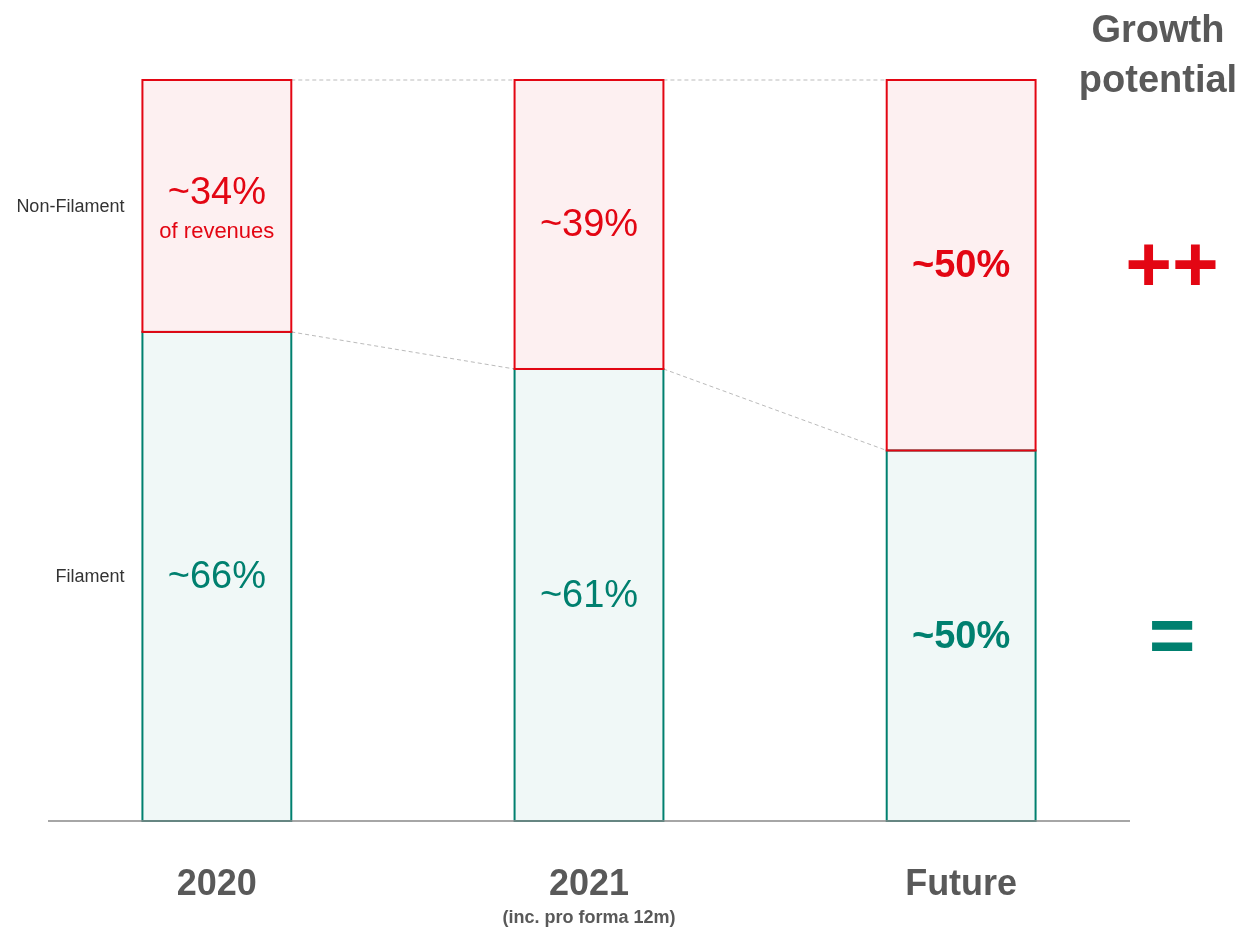 The image size is (1253, 933). I want to click on data-label: ~39%, so click(589, 223).